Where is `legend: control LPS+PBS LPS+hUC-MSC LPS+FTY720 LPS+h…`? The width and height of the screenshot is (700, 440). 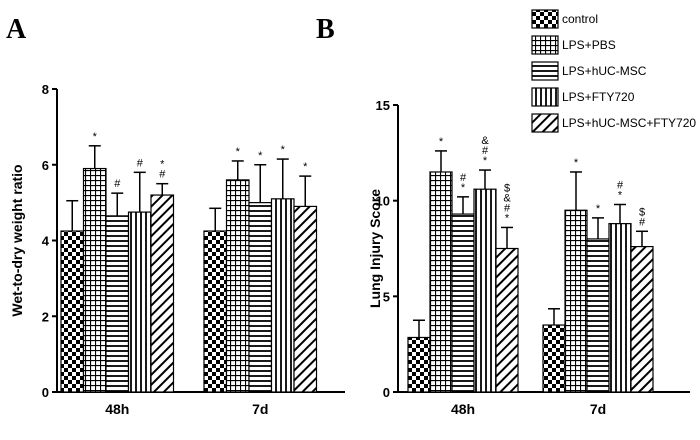
legend: control LPS+PBS LPS+hUC-MSC LPS+FTY720 LPS+h… is located at coordinates (613, 71).